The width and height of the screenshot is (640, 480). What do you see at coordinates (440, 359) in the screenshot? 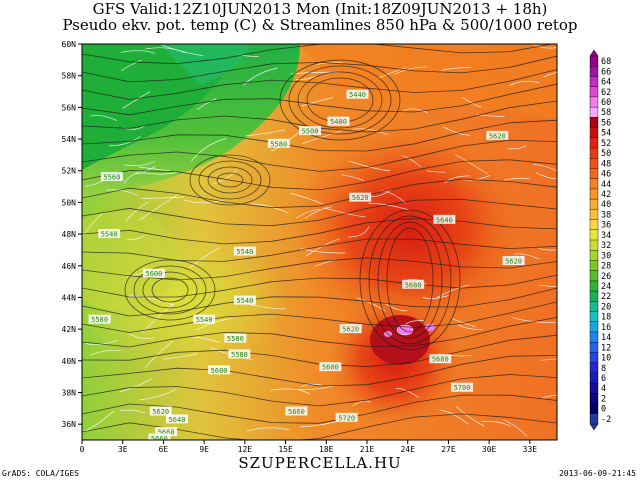
I see `contour-label: 5680` at bounding box center [440, 359].